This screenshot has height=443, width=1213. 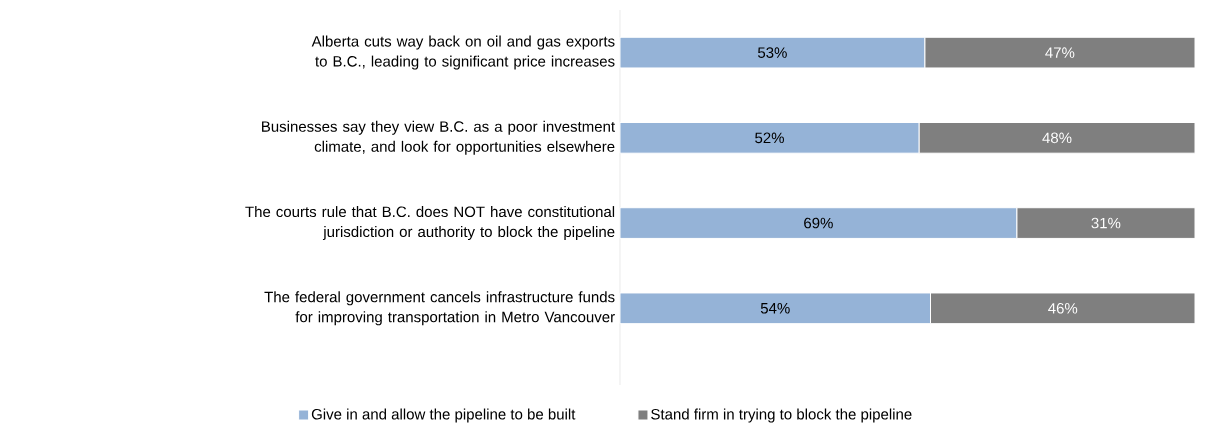 What do you see at coordinates (769, 138) in the screenshot?
I see `data-label: 52%` at bounding box center [769, 138].